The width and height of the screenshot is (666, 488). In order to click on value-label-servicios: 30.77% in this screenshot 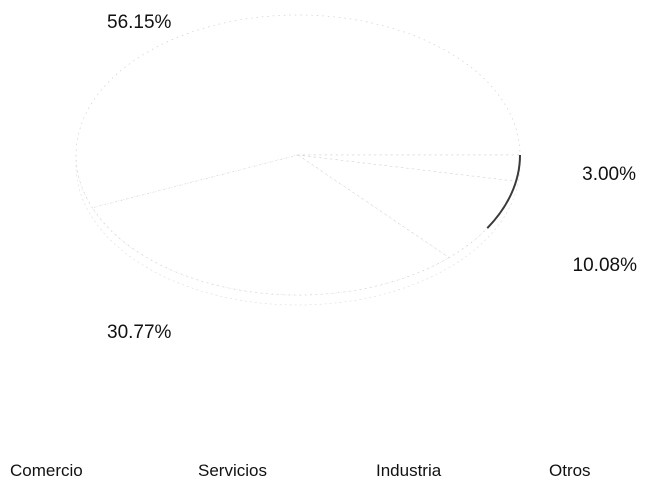, I will do `click(139, 332)`.